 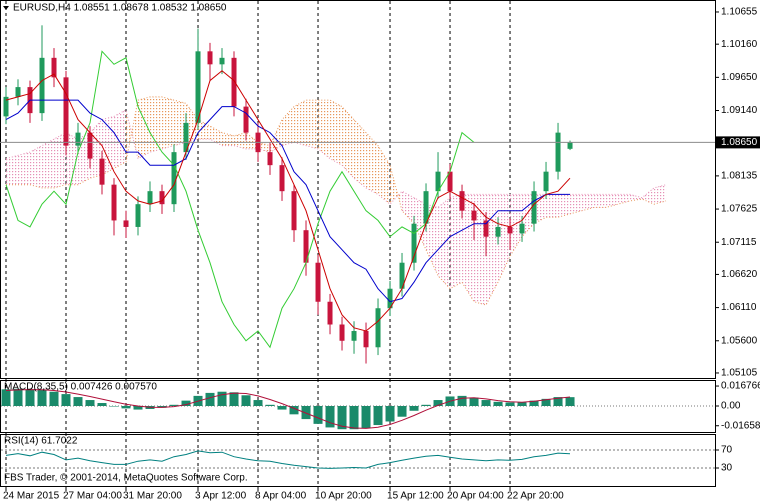 What do you see at coordinates (739, 77) in the screenshot?
I see `y-tick-label: 1.09650` at bounding box center [739, 77].